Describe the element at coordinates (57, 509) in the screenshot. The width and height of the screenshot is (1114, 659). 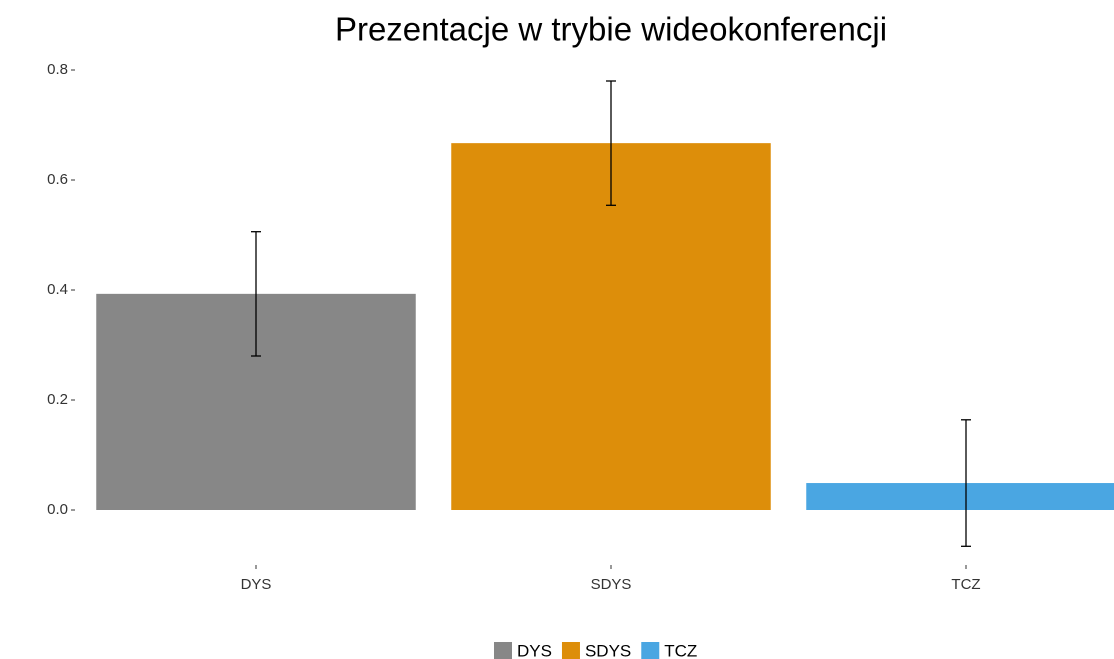
I see `y-tick-label: 0.0` at that location.